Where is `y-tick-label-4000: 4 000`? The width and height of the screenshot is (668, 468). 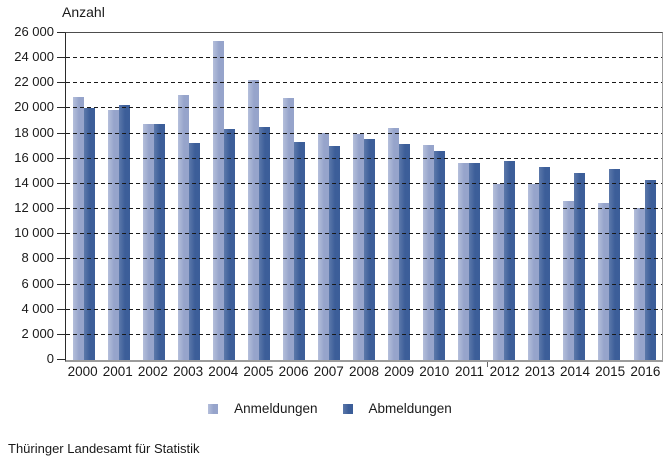 y-tick-label-4000: 4 000 is located at coordinates (37, 308).